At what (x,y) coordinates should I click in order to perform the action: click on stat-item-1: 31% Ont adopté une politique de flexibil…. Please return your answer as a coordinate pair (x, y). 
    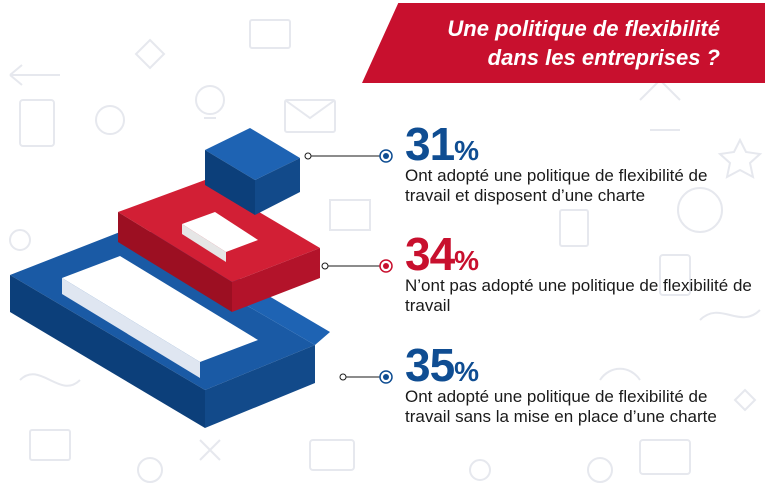
    Looking at the image, I should click on (580, 163).